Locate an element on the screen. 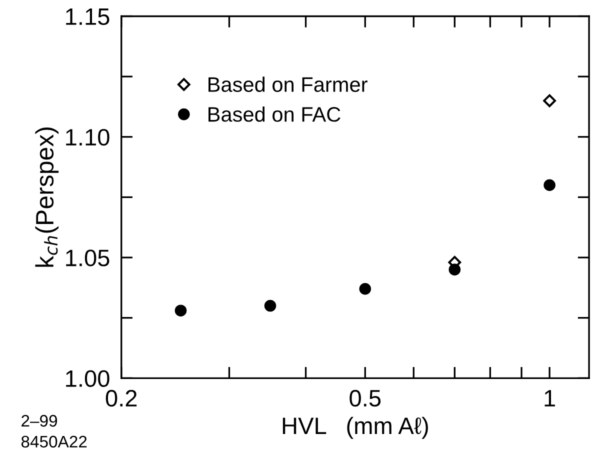 This screenshot has width=592, height=464. text: 8450A22 is located at coordinates (54, 442).